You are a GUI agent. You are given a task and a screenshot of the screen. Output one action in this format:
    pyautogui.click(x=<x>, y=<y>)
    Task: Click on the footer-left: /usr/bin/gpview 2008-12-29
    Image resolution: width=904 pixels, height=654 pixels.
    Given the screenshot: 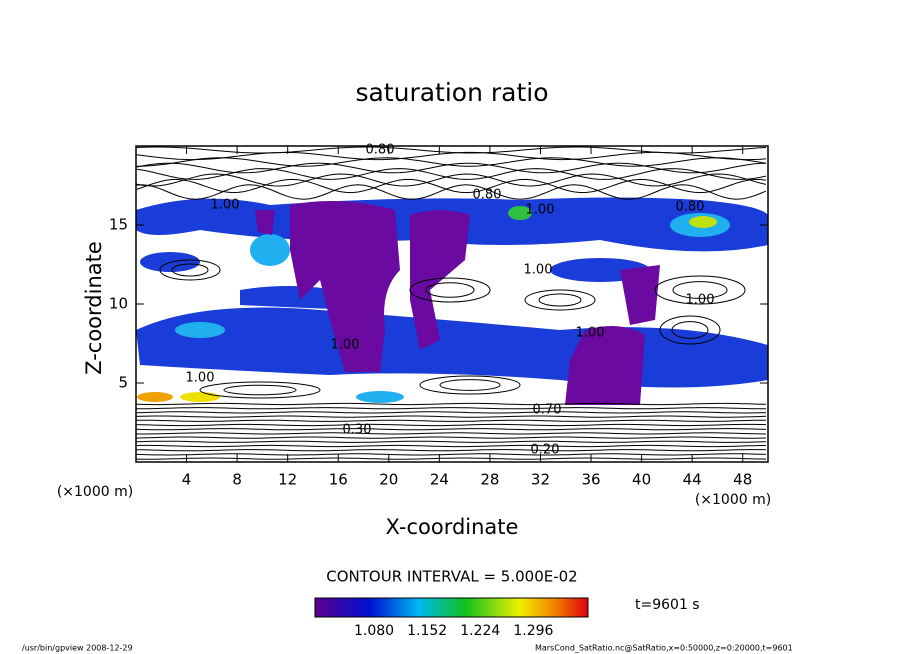 What is the action you would take?
    pyautogui.click(x=77, y=648)
    